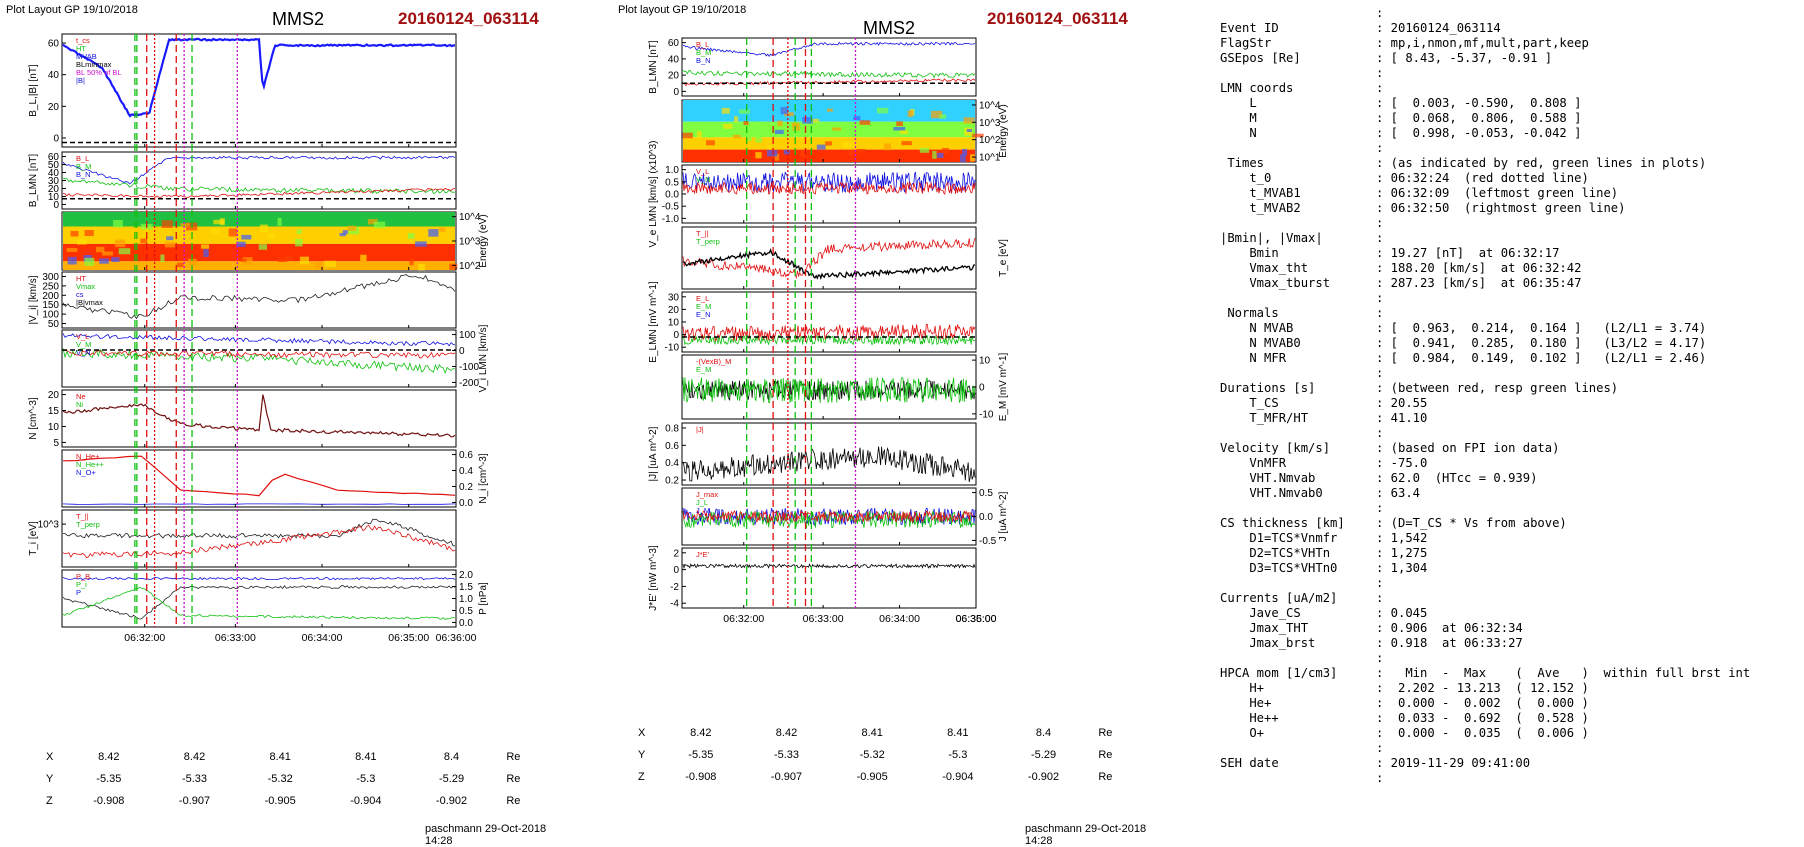 The image size is (1804, 847). I want to click on info-value: : 188.20 [km/s] at 06:32:42, so click(1479, 268).